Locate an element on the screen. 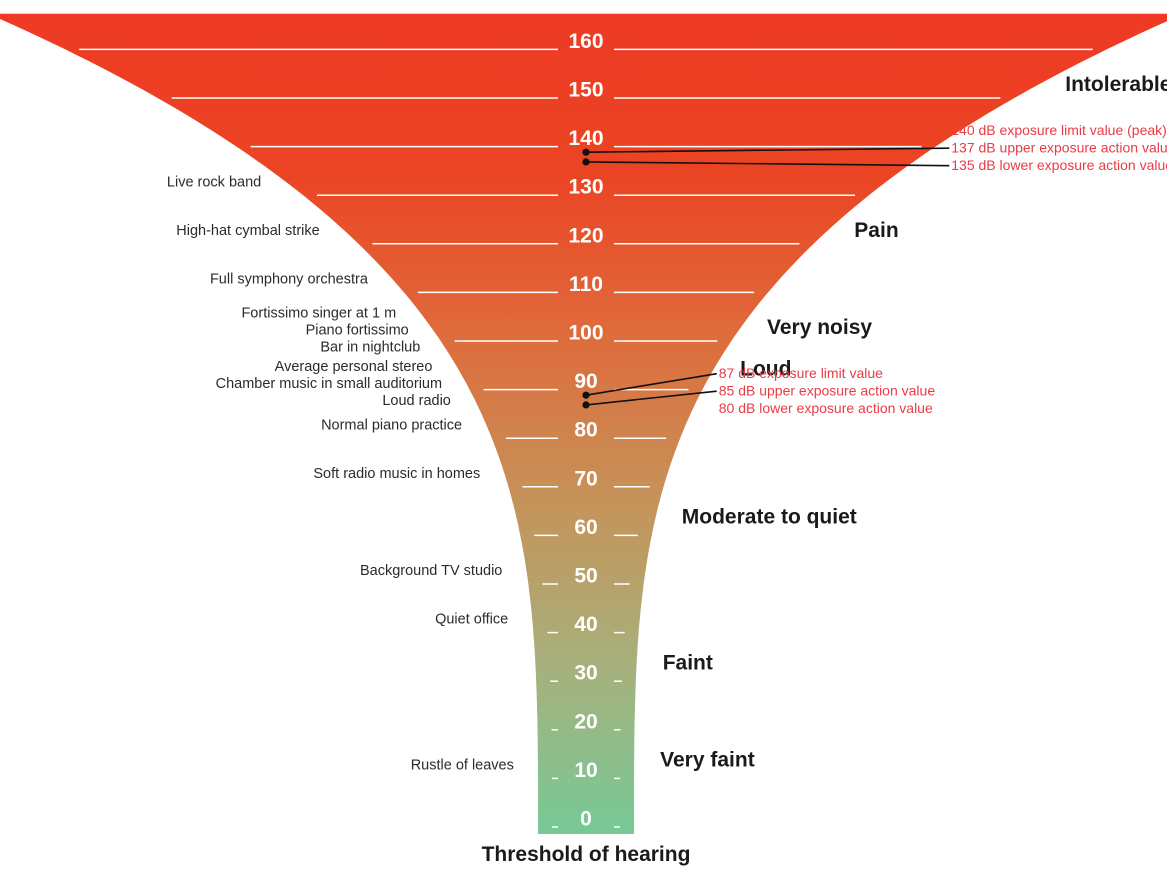 The image size is (1167, 871). tick-label: 50 is located at coordinates (585, 576).